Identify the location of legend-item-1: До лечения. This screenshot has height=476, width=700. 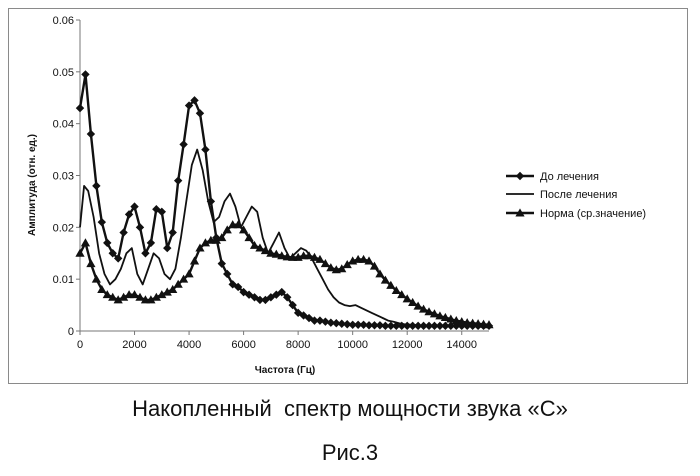
(552, 177).